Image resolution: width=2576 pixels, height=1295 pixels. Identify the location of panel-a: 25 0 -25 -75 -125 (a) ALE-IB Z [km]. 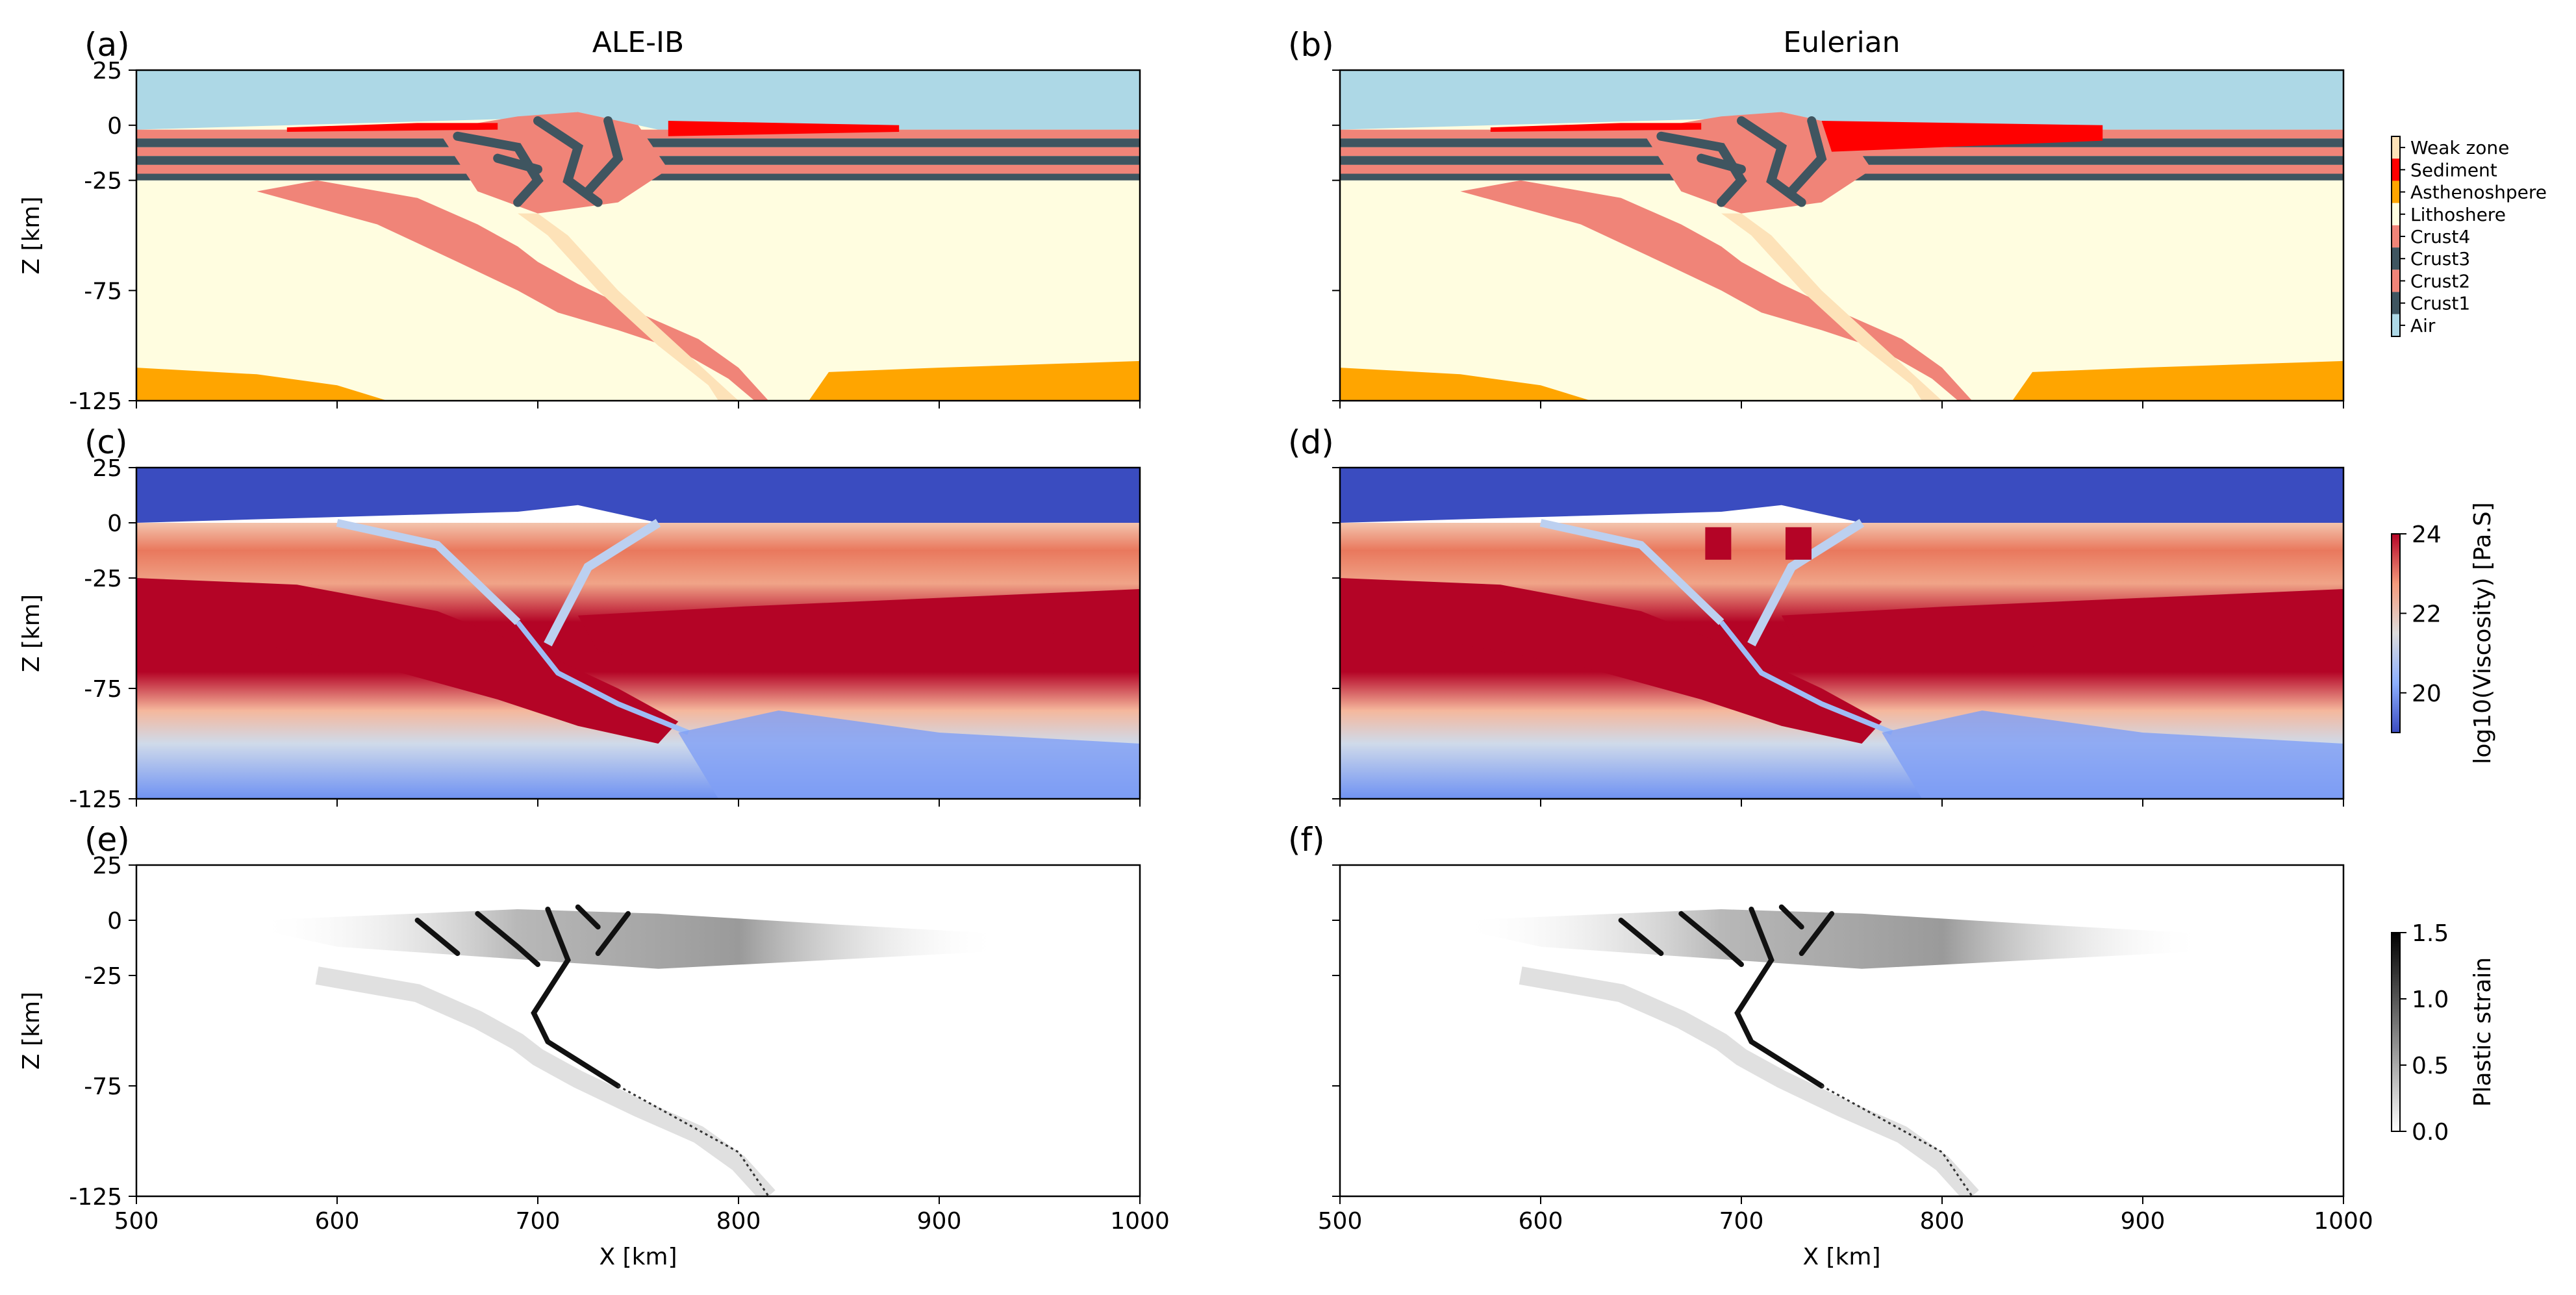
(579, 220).